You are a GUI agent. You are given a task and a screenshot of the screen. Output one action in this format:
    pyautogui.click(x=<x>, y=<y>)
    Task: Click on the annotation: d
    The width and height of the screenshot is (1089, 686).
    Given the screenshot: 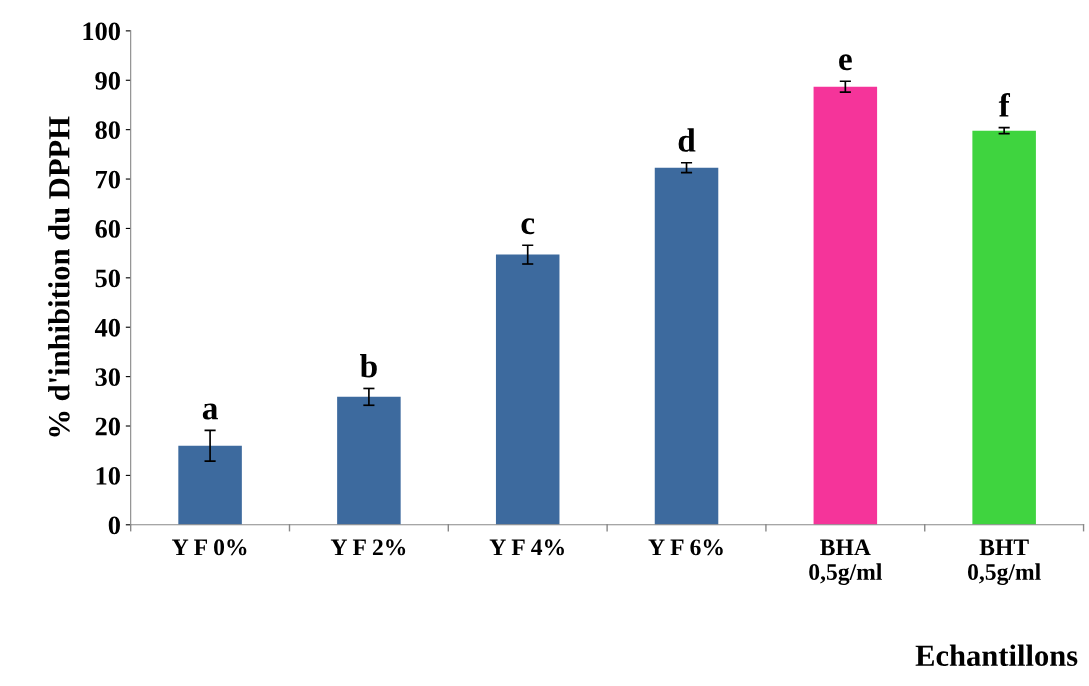 What is the action you would take?
    pyautogui.click(x=687, y=140)
    